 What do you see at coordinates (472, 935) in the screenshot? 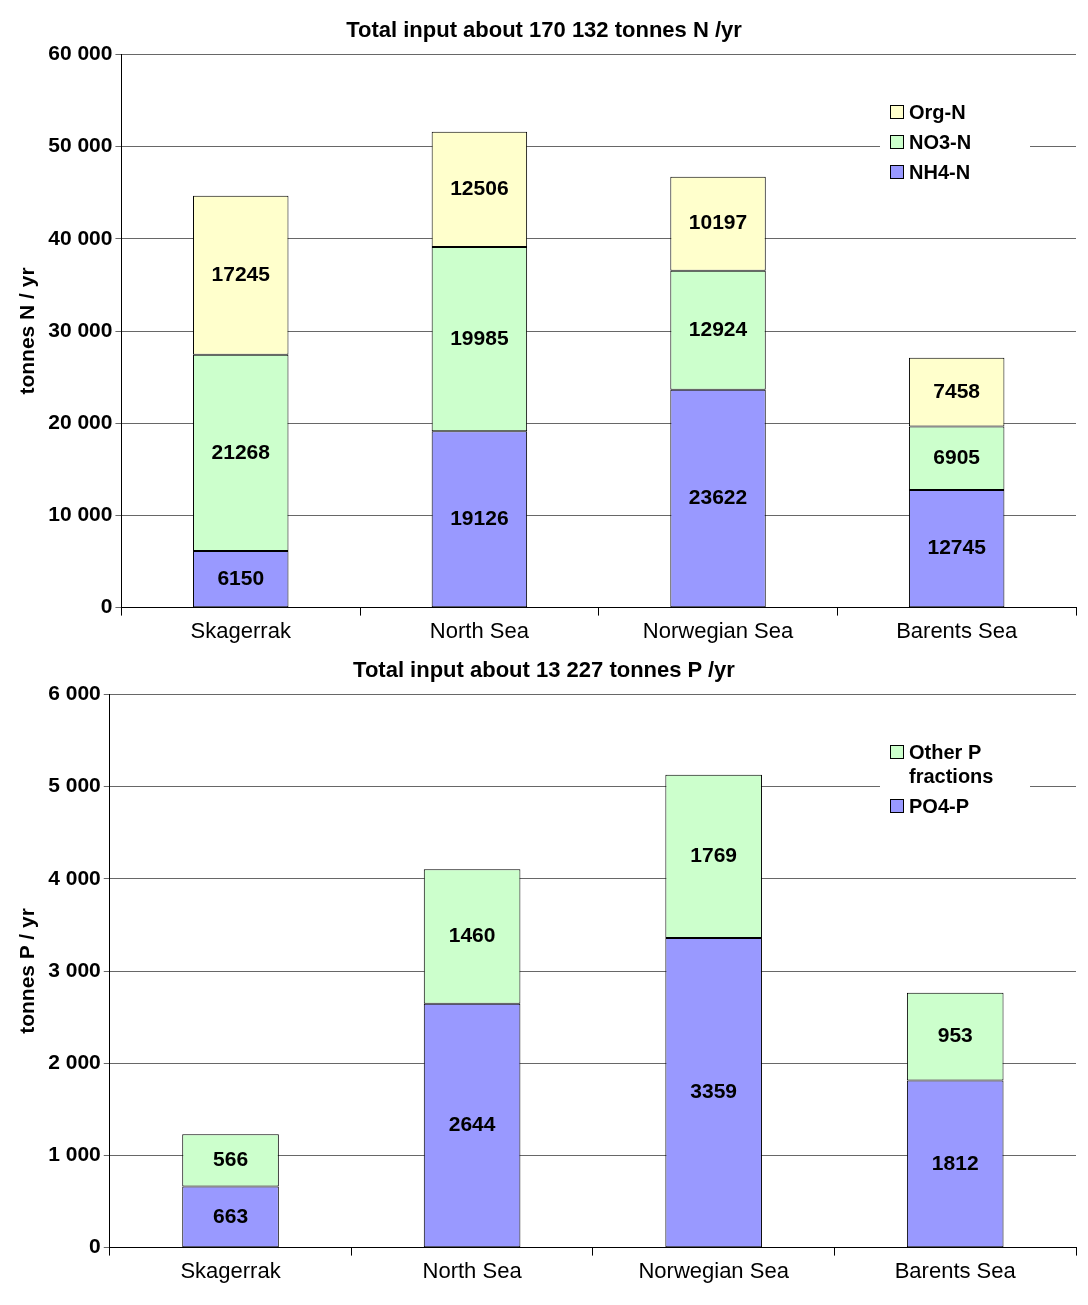
I see `data-label: 1460` at bounding box center [472, 935].